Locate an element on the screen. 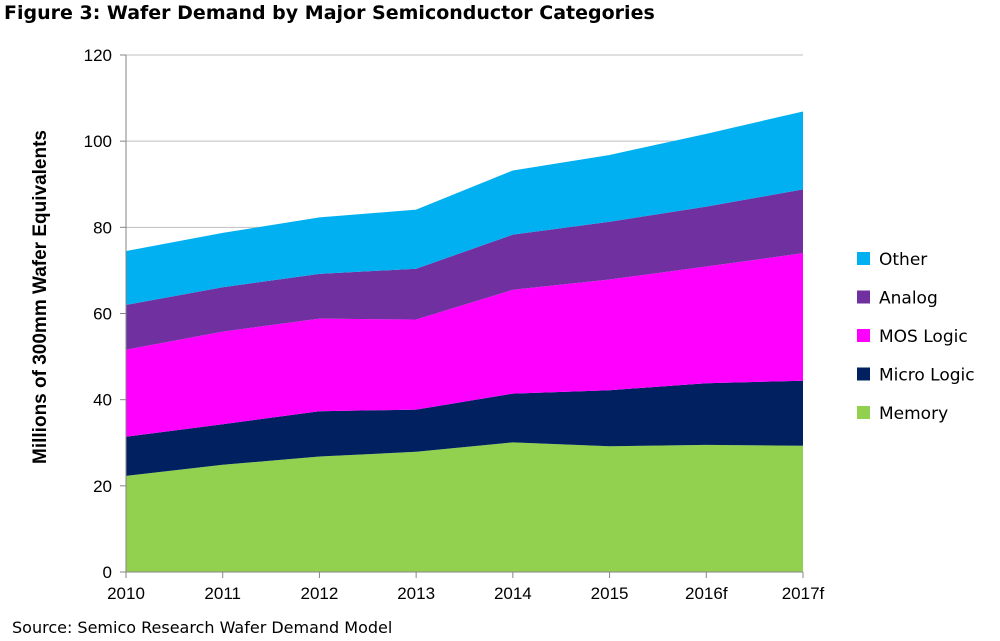 This screenshot has width=1000, height=641. x-tick-label: 2011 is located at coordinates (222, 593).